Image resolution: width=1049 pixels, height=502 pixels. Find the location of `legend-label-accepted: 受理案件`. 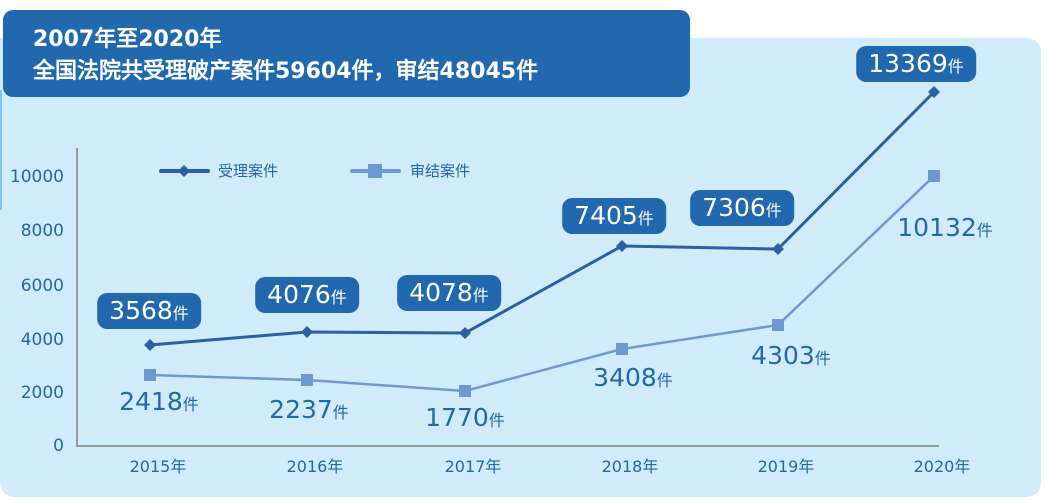

legend-label-accepted: 受理案件 is located at coordinates (248, 171).